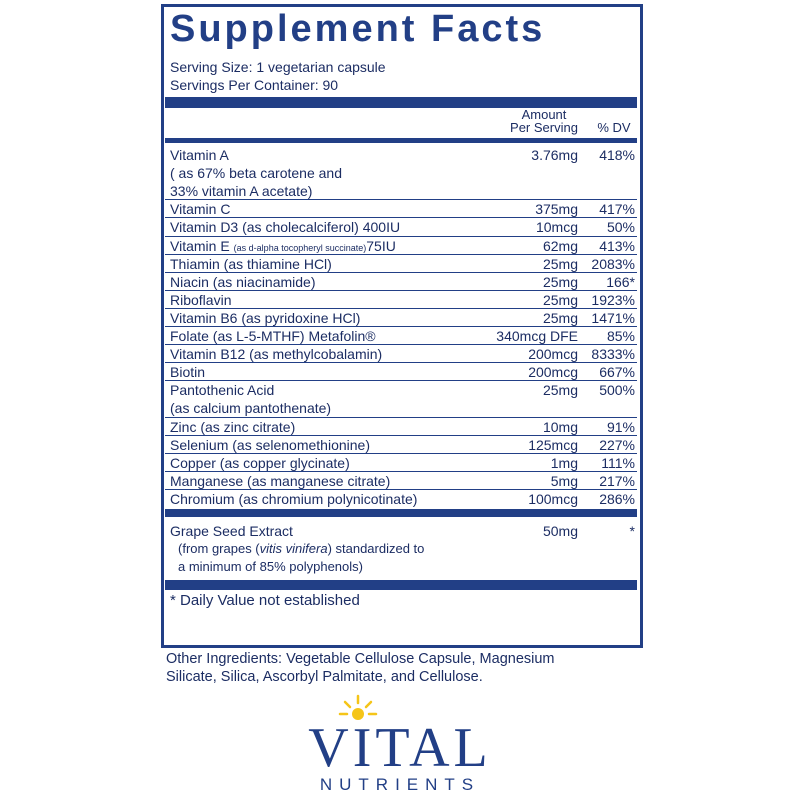 Image resolution: width=800 pixels, height=800 pixels. What do you see at coordinates (265, 317) in the screenshot?
I see `nutrient-name: Vitamin B6 (as pyridoxine HCl)` at bounding box center [265, 317].